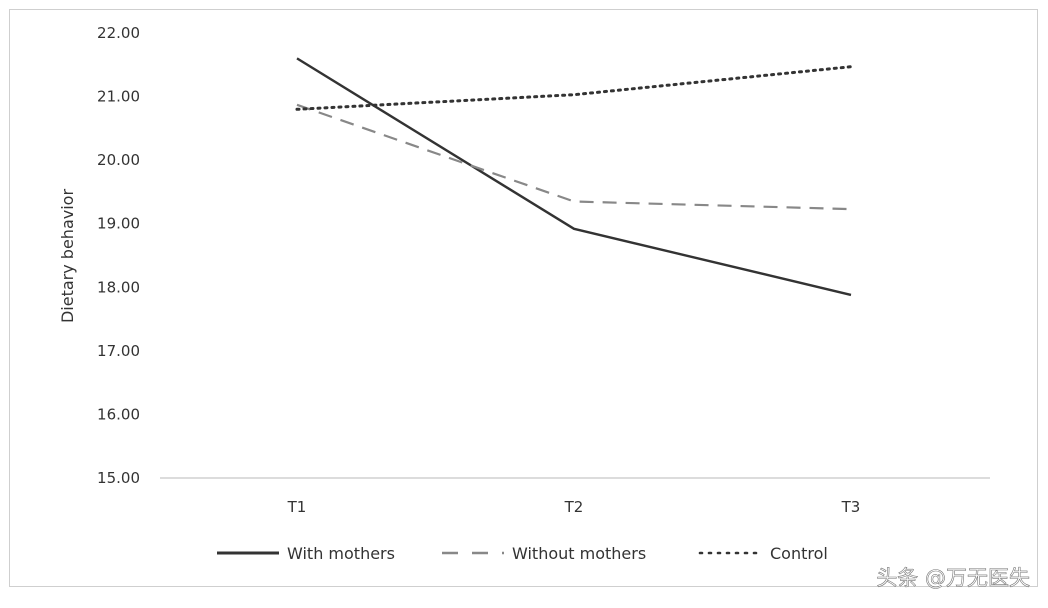  Describe the element at coordinates (118, 351) in the screenshot. I see `y-tick-label: 17.00` at that location.